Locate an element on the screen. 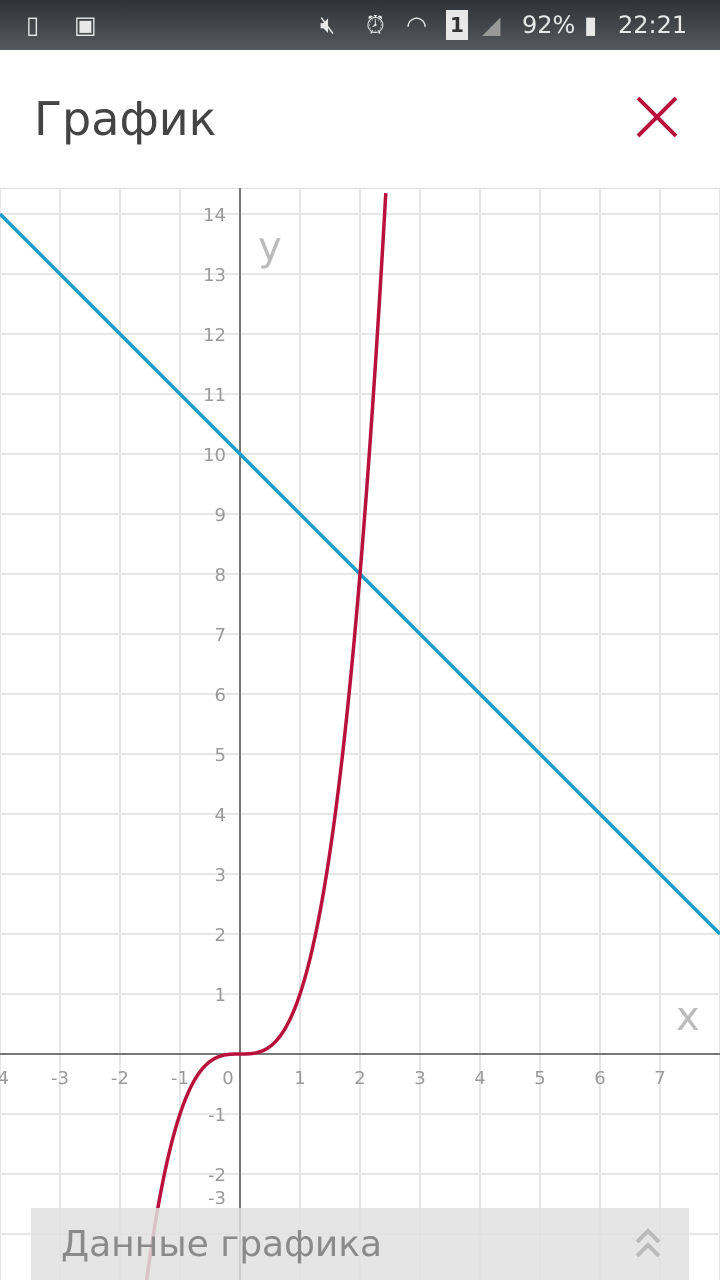  y-tick-label: 9 is located at coordinates (220, 515).